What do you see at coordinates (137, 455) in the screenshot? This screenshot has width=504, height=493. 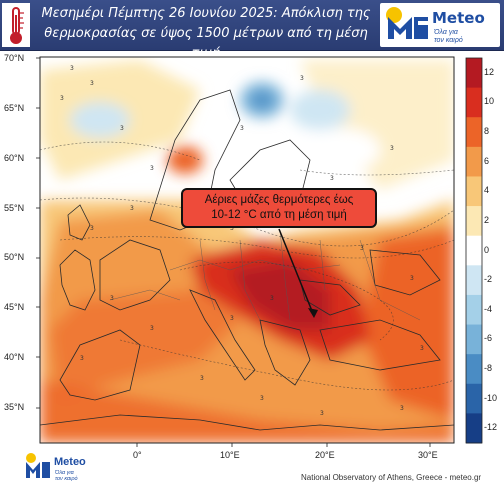 I see `lon-label-0: 0°` at bounding box center [137, 455].